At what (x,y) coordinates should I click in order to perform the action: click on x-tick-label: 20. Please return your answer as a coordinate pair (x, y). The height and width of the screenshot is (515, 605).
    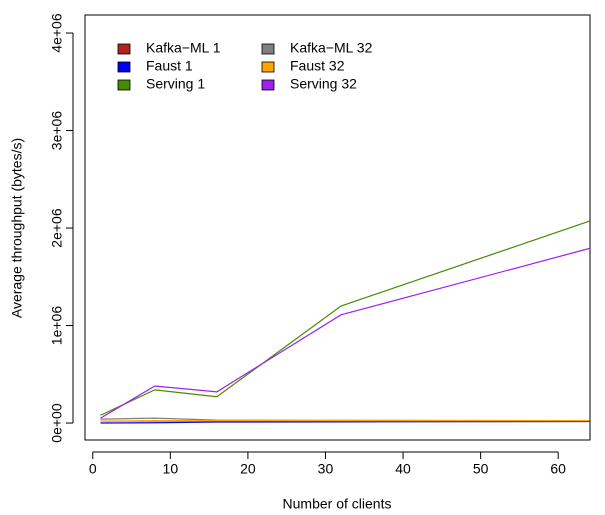
    Looking at the image, I should click on (248, 469).